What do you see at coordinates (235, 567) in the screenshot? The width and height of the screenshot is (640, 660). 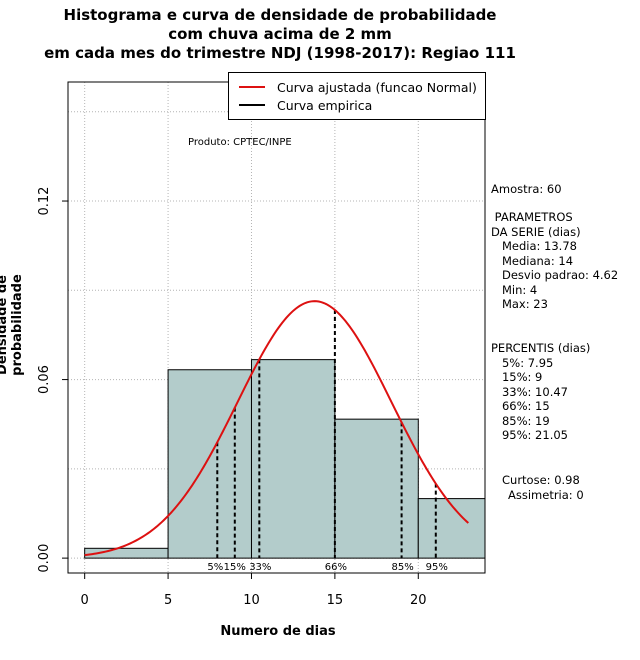 I see `percentile-label-15%: 15%` at bounding box center [235, 567].